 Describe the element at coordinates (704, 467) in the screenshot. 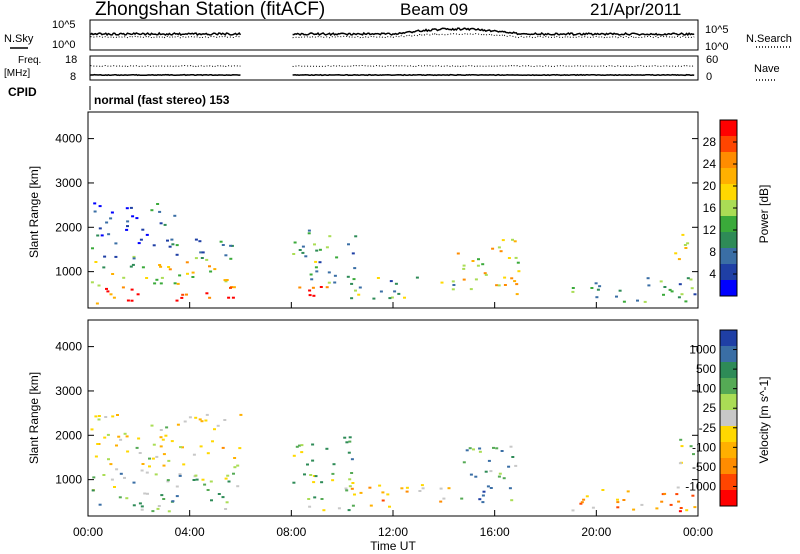

I see `colorbar-tick-label: -500` at that location.